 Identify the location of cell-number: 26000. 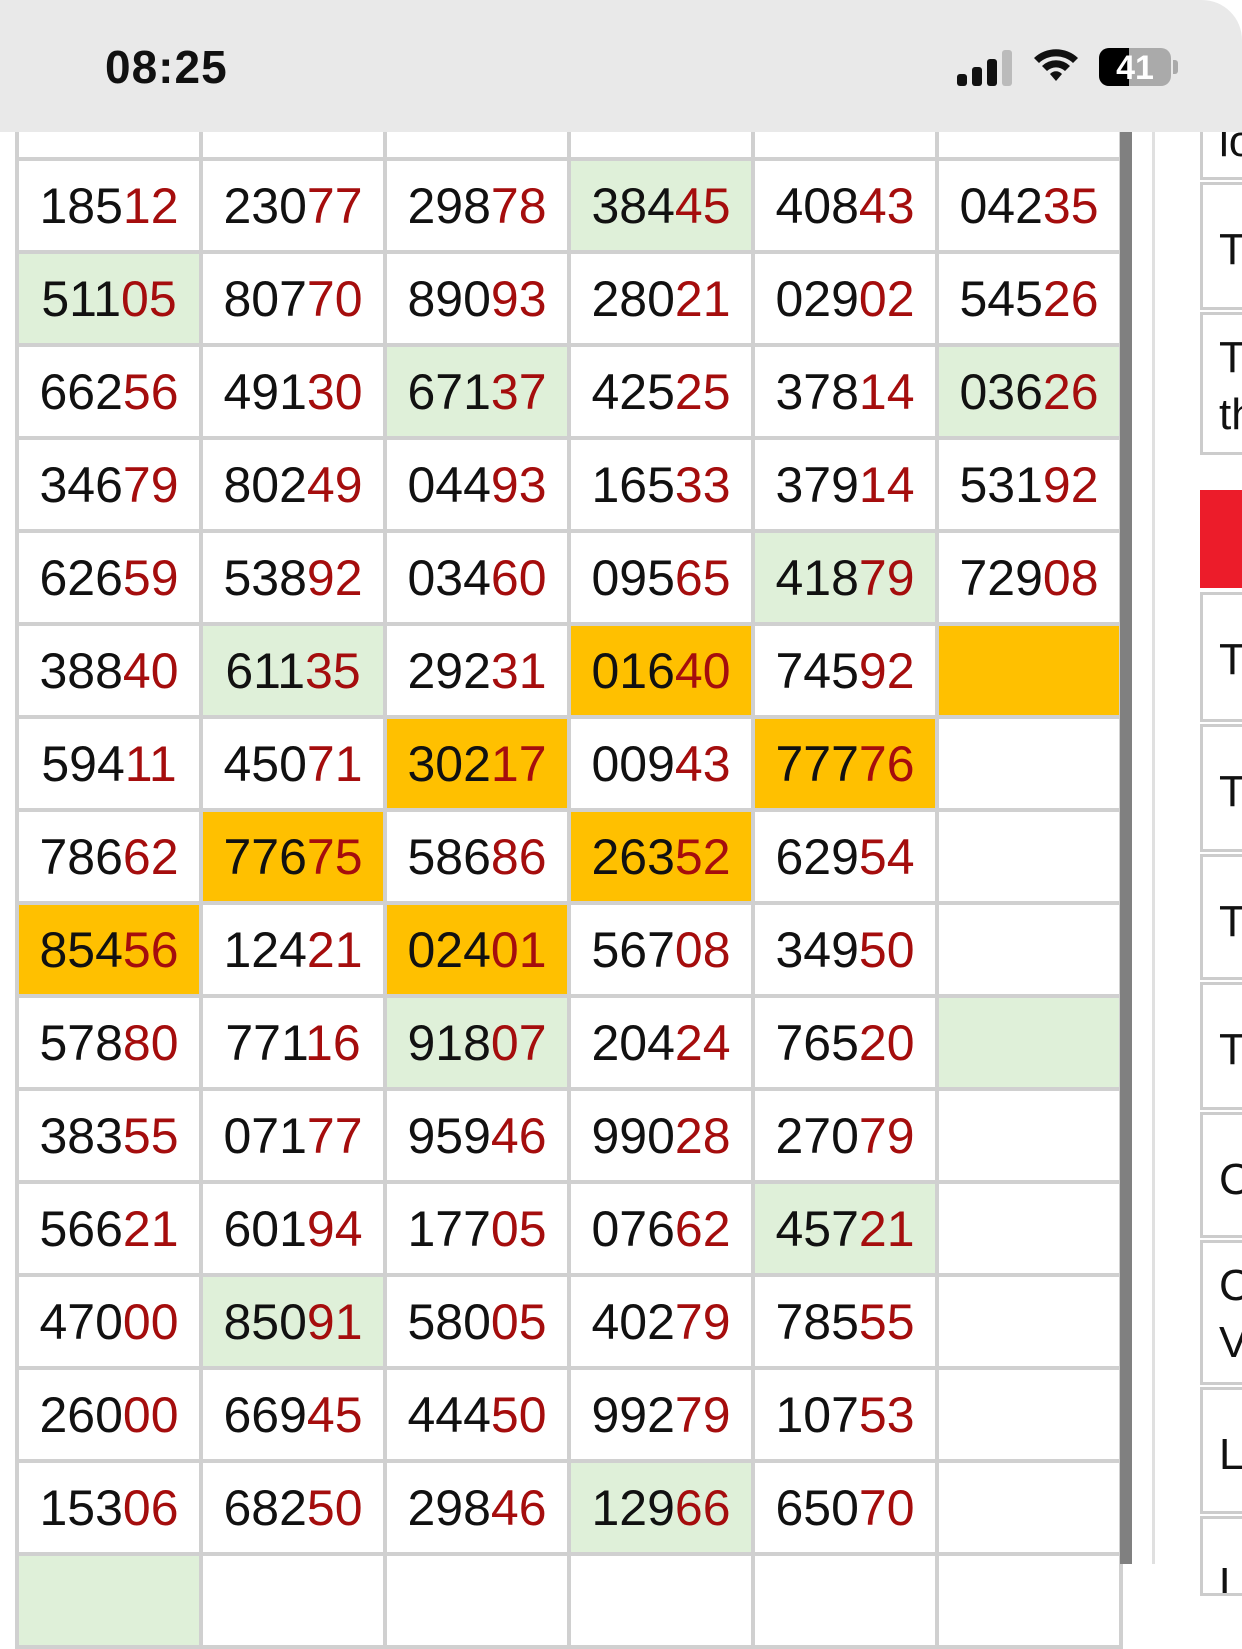
(109, 1414).